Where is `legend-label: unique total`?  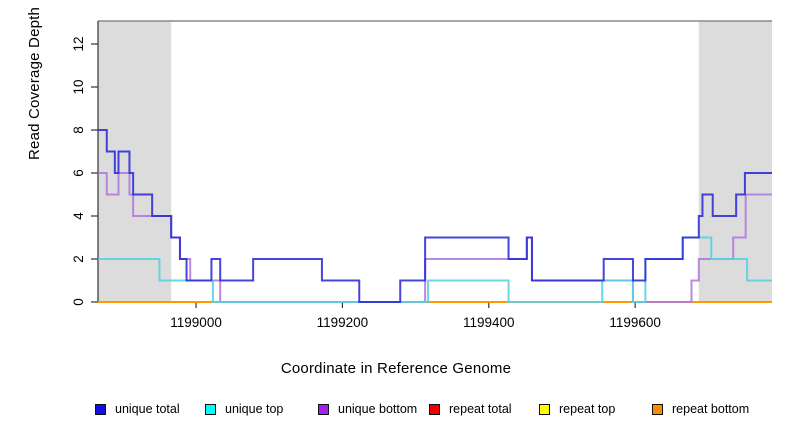 legend-label: unique total is located at coordinates (147, 409).